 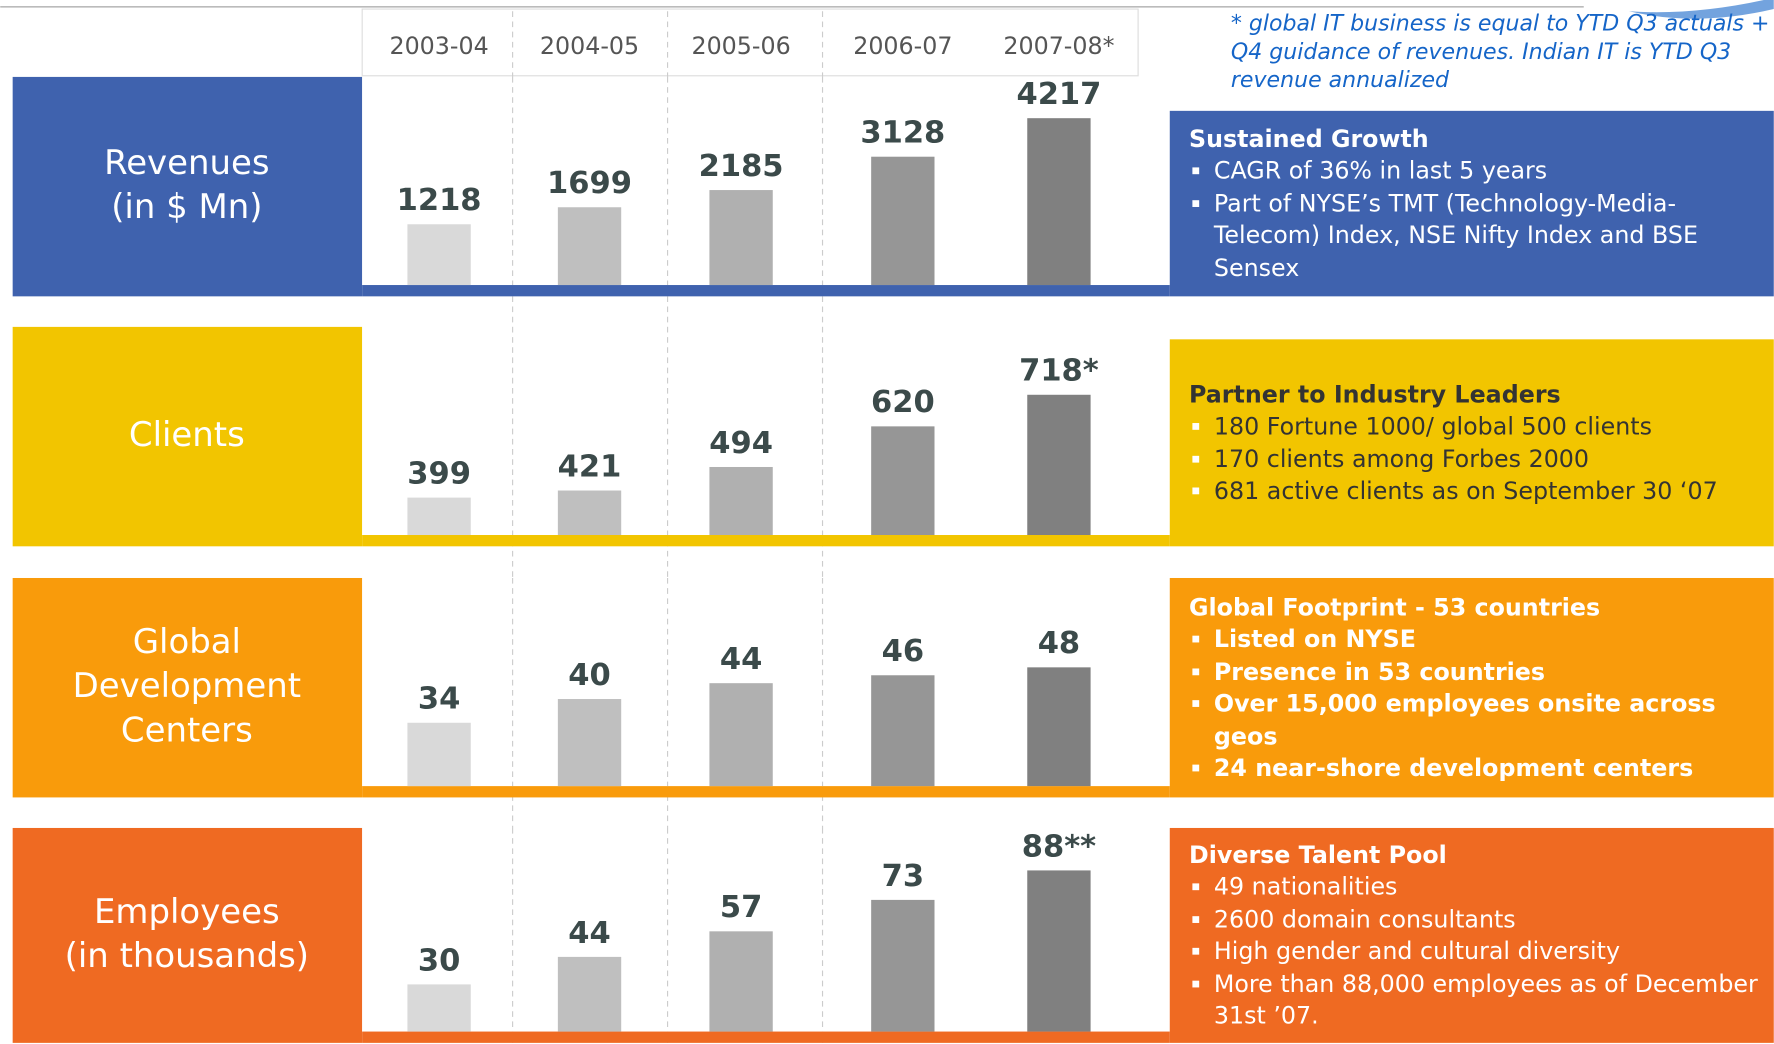 I want to click on panel-bullet: Presence in 53 countries, so click(x=1475, y=671).